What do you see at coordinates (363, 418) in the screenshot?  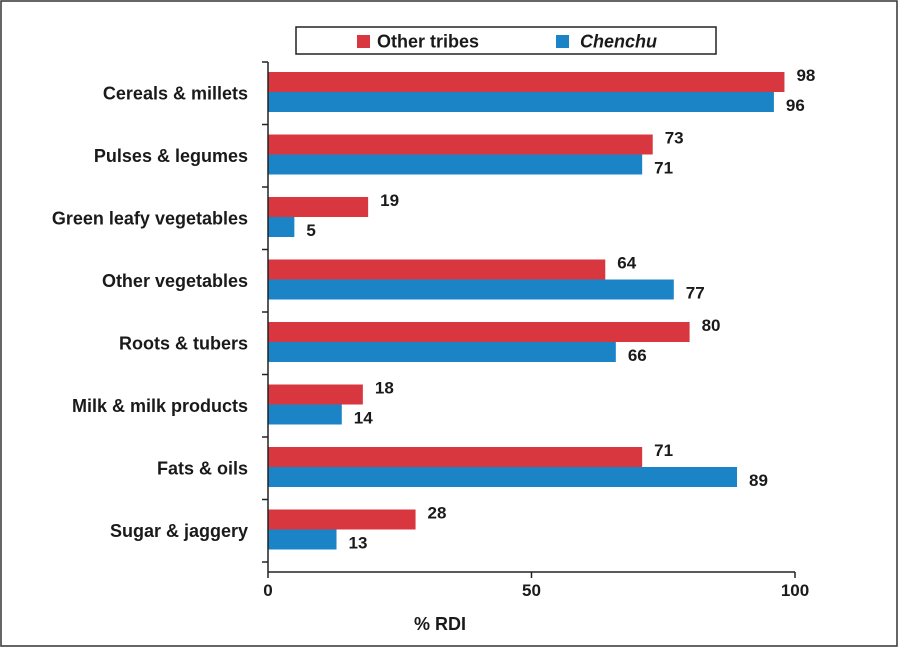 I see `value-label-chenchu-milk-milk-products: 14` at bounding box center [363, 418].